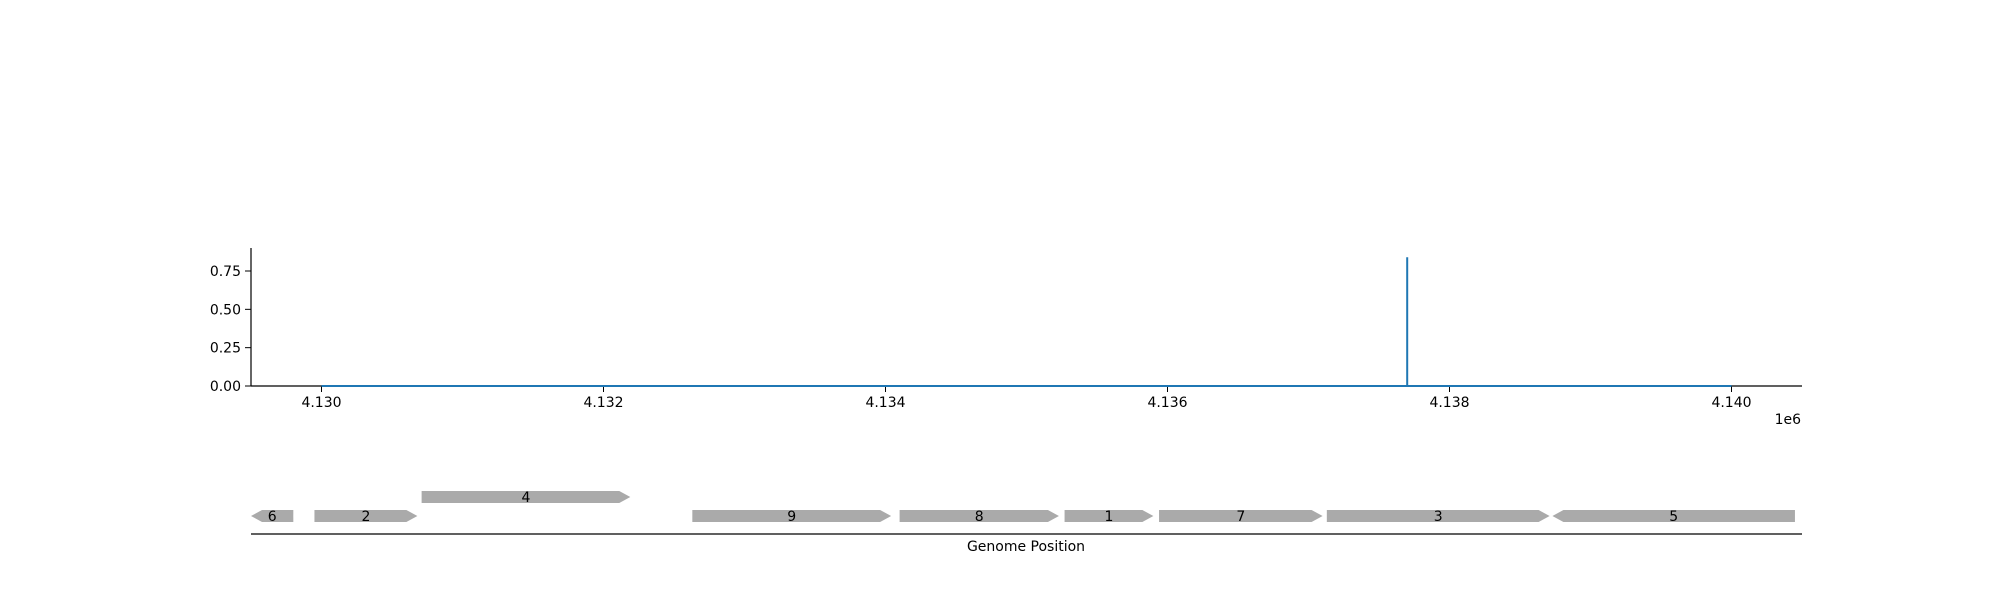  I want to click on x-offset-label: 1e6, so click(1788, 420).